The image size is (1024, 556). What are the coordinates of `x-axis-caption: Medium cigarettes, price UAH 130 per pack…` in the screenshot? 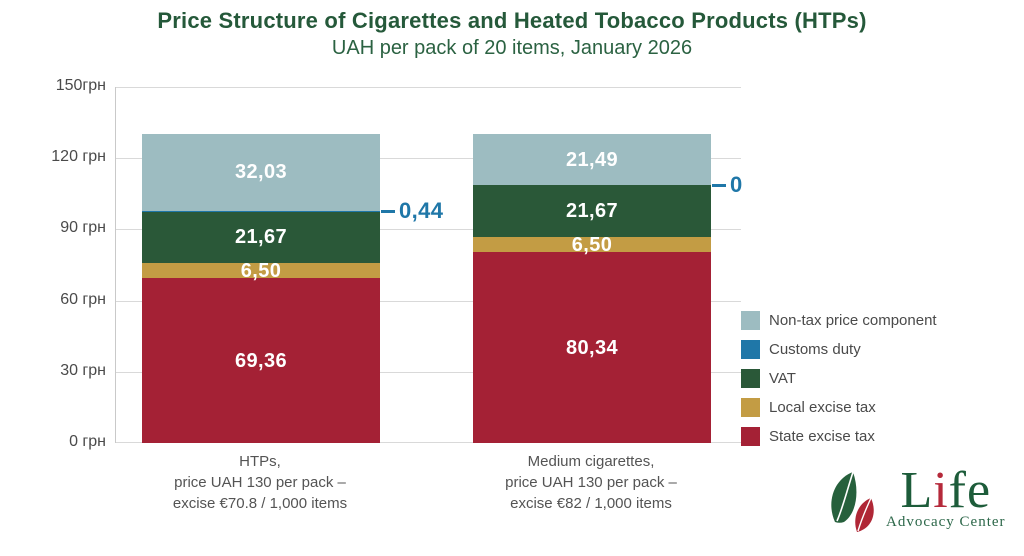 It's located at (591, 482).